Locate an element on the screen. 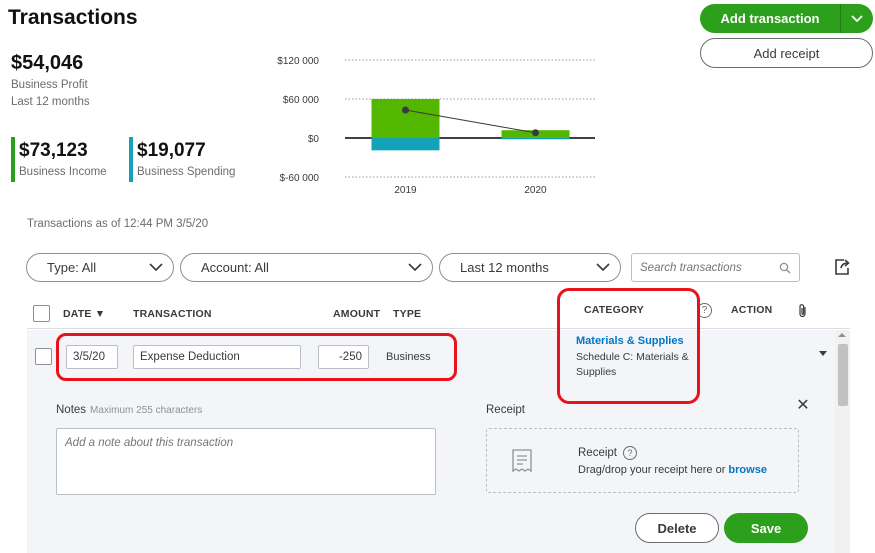 This screenshot has width=875, height=553. dropzone-title: Receipt ? is located at coordinates (607, 453).